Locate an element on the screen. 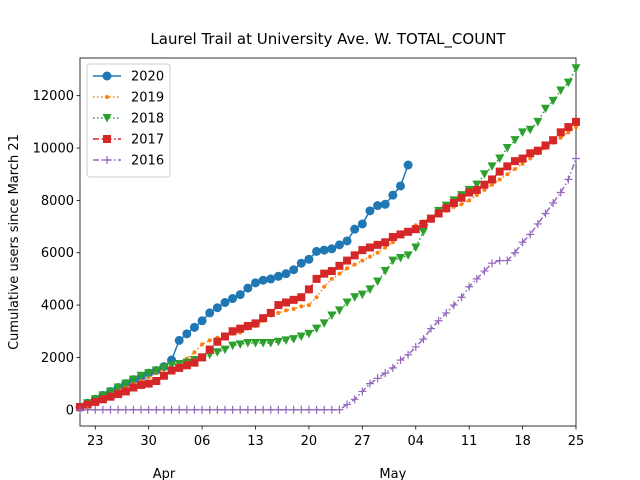  x-tick-label: 06 is located at coordinates (202, 441).